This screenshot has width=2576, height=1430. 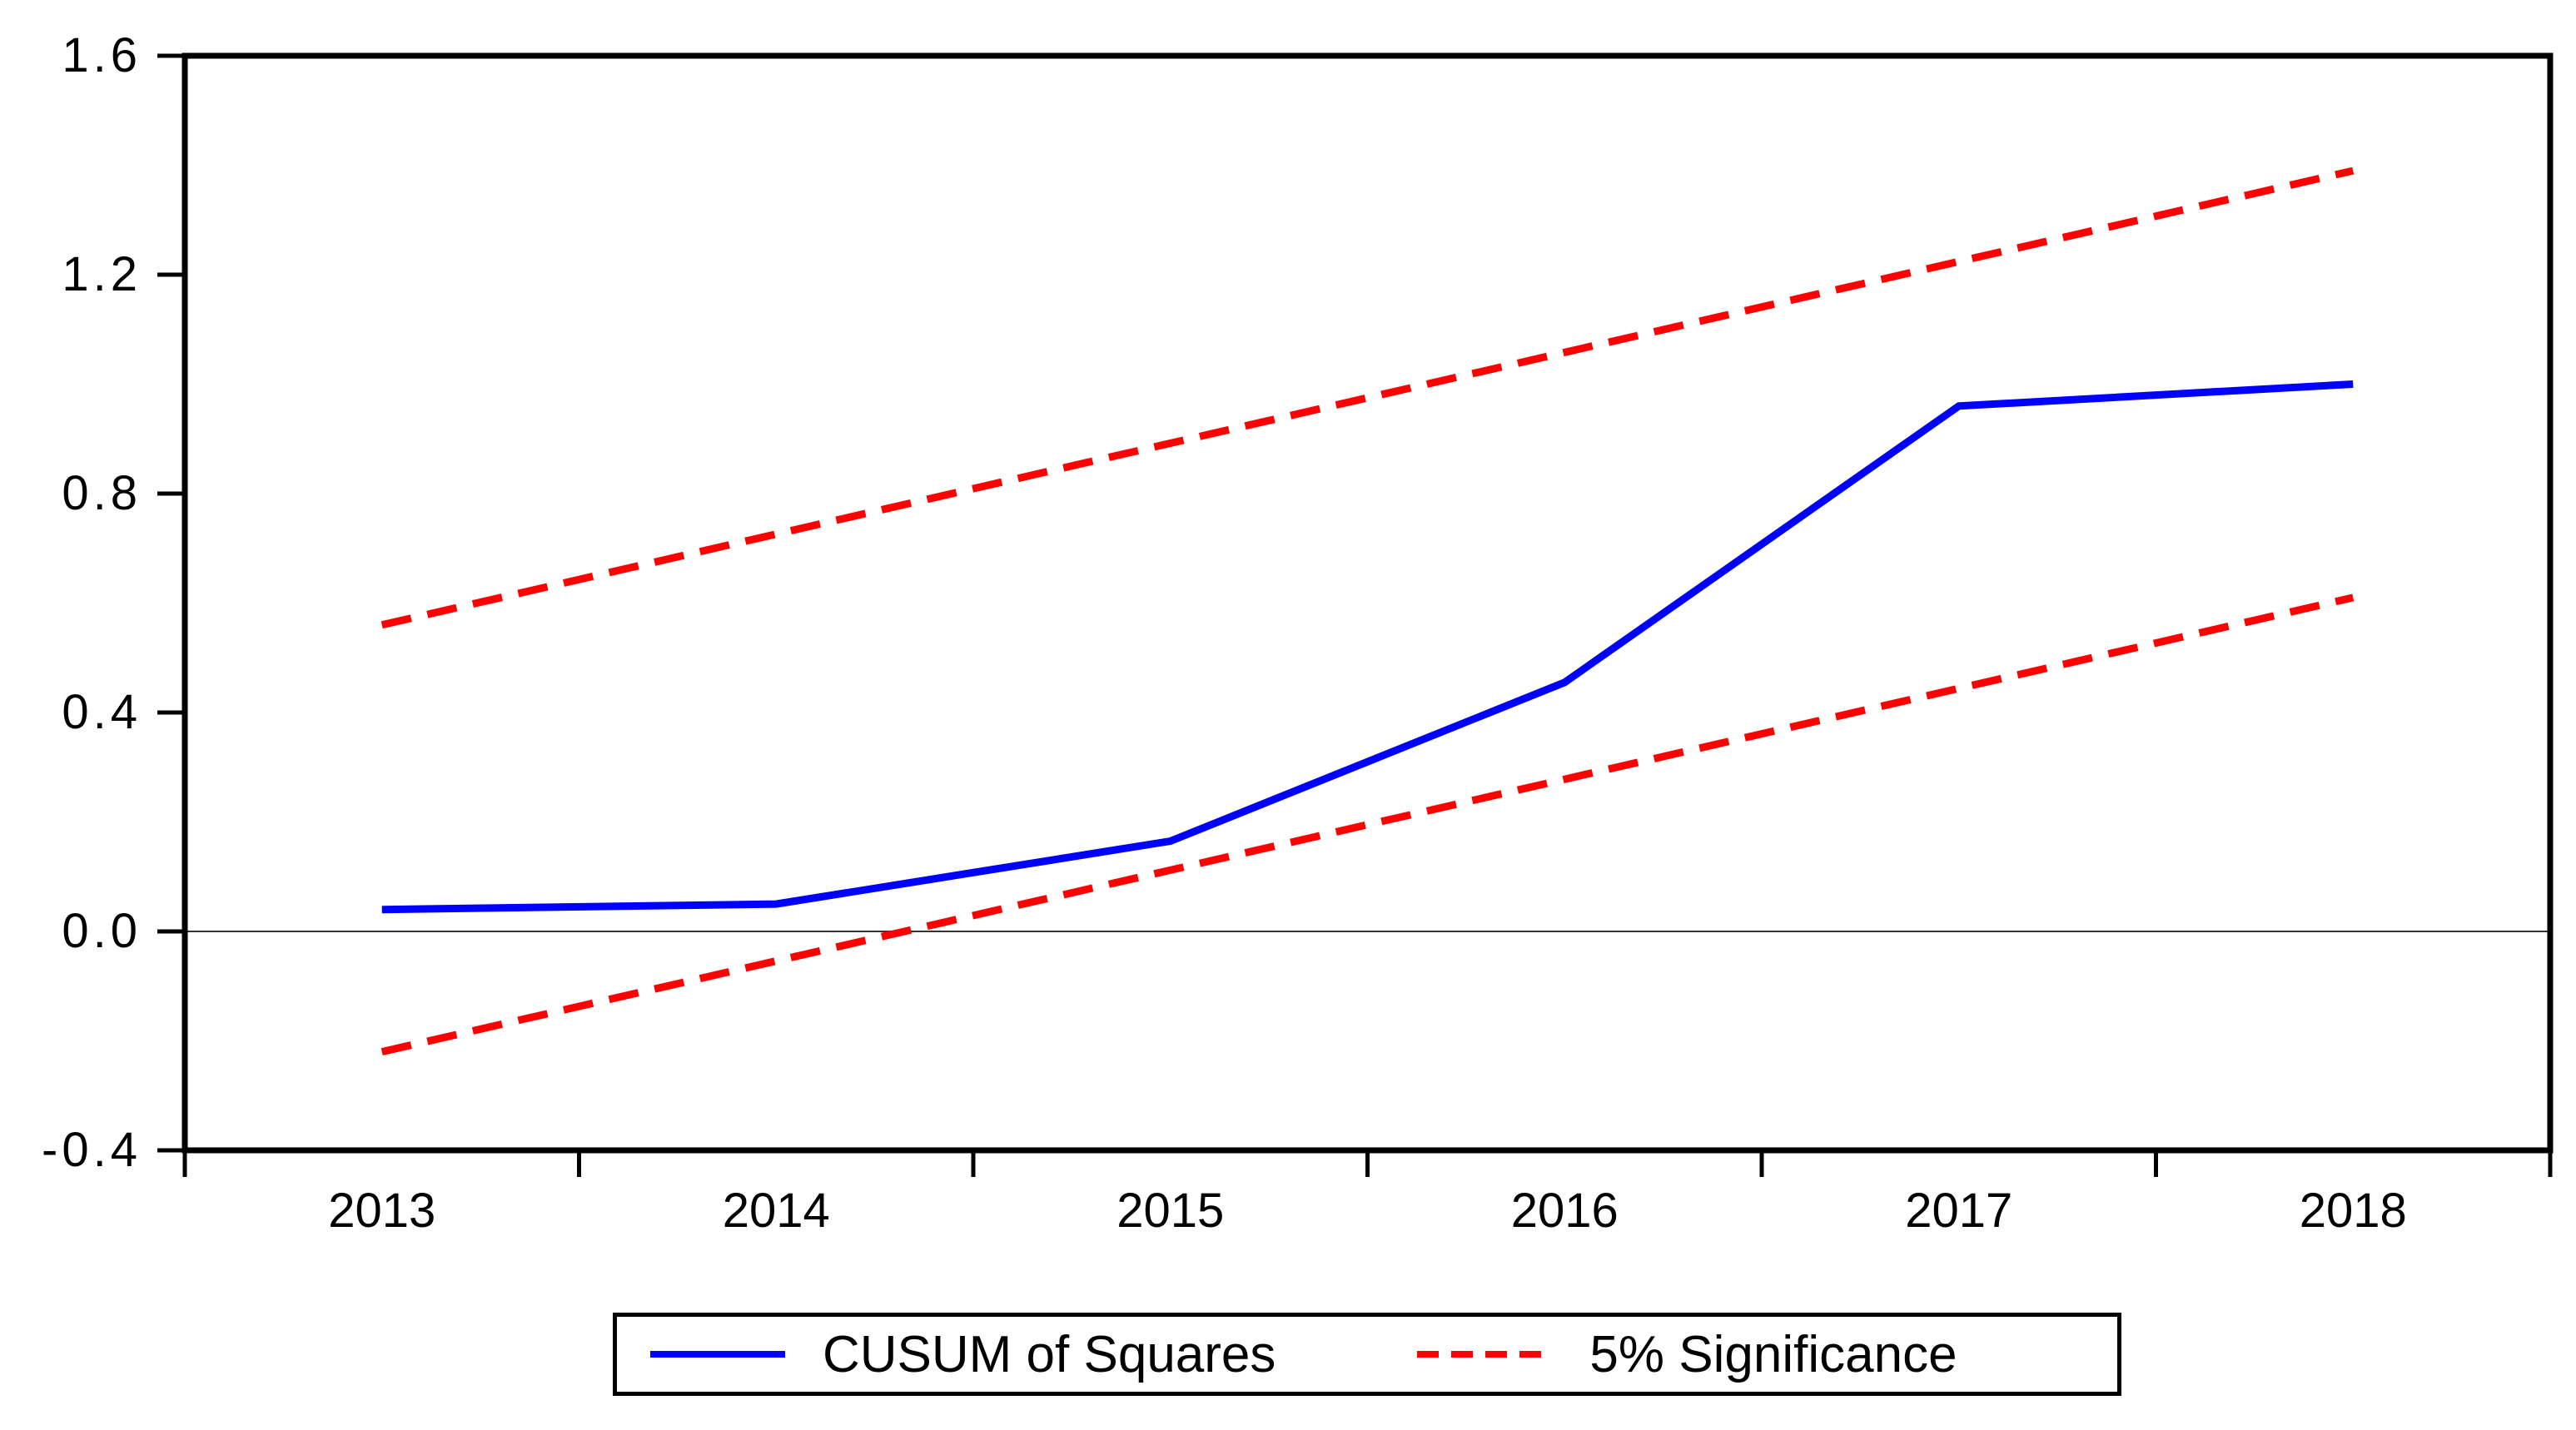 I want to click on legend-item-significance: 5% Significance, so click(x=1687, y=1354).